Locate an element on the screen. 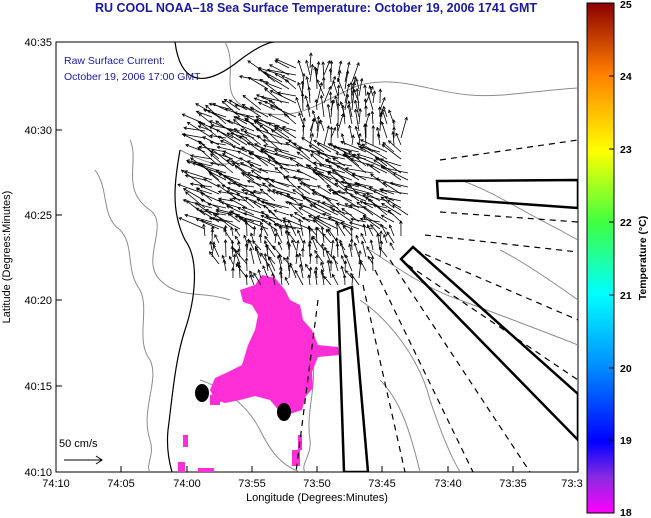  x-tick-label: 73:55 is located at coordinates (252, 484).